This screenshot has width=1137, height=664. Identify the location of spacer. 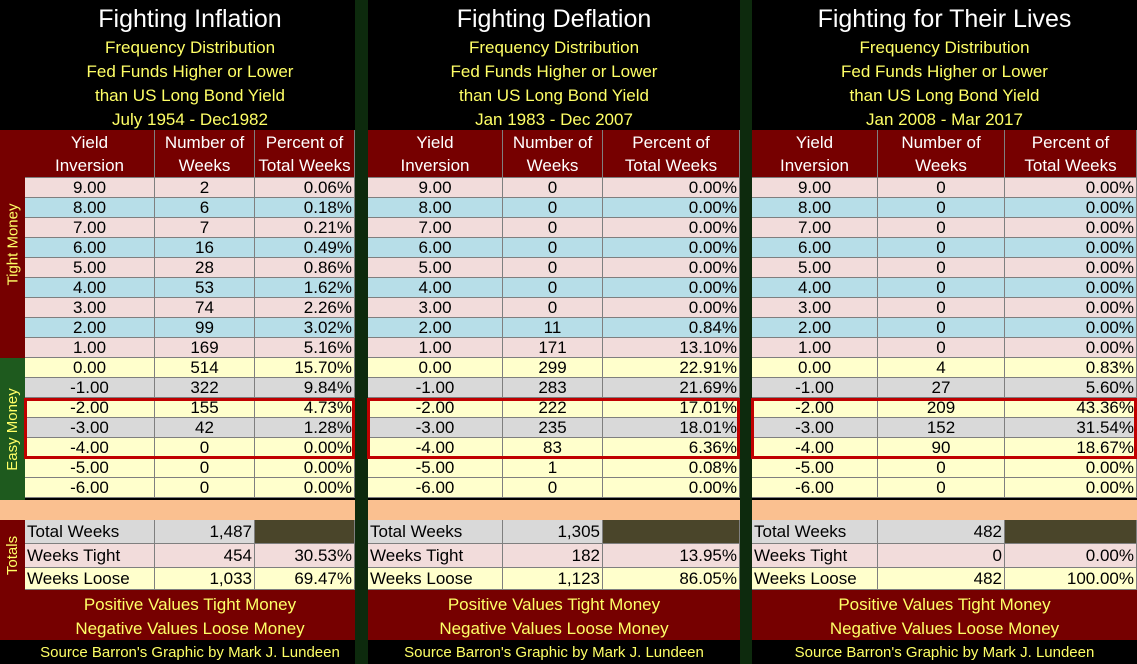
(12, 510).